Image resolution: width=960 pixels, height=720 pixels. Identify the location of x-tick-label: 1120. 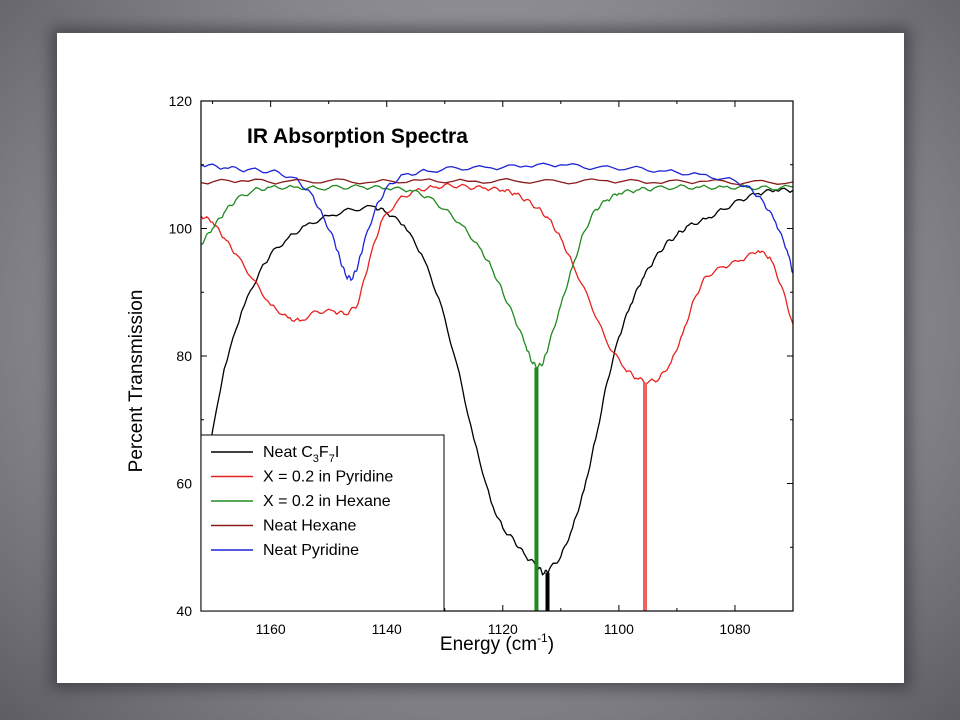
(503, 629).